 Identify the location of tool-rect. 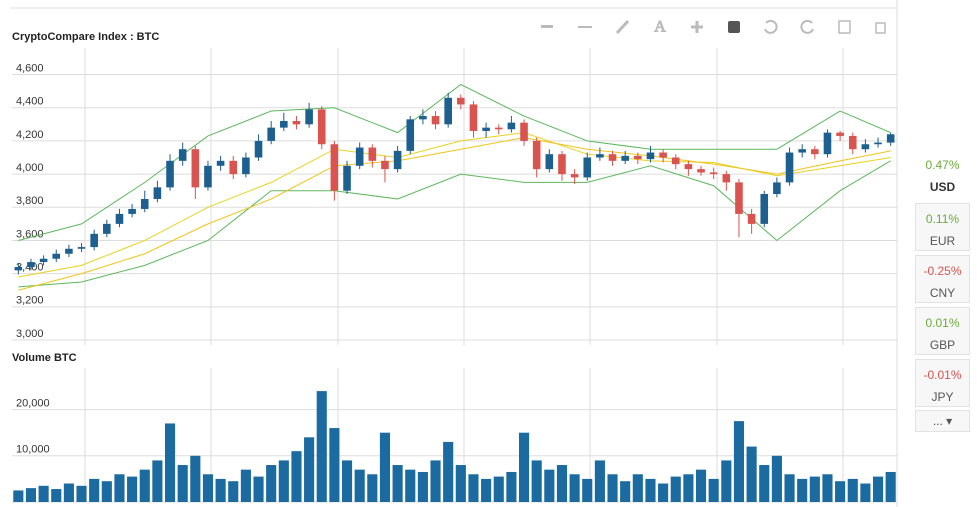
(734, 27).